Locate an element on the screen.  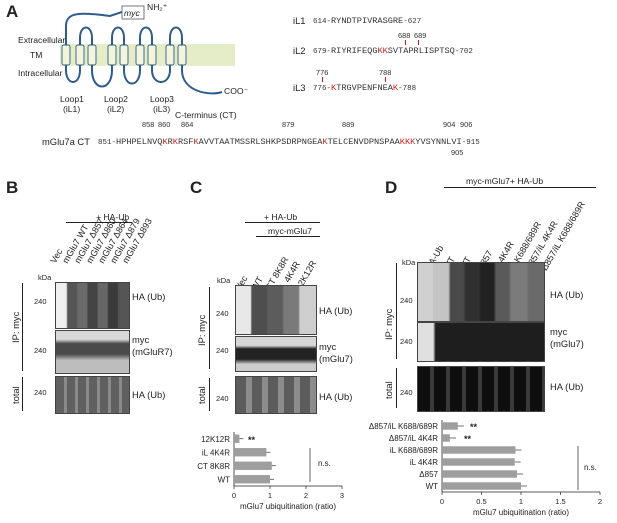
myc-tag-box is located at coordinates (133, 12).